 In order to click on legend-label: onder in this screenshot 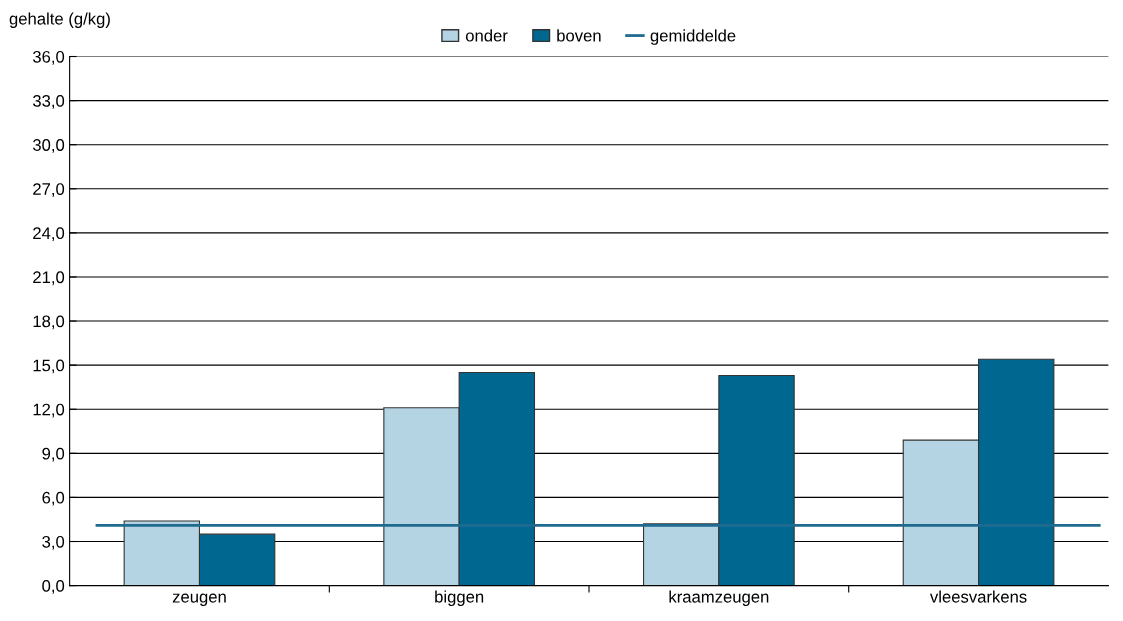, I will do `click(486, 35)`.